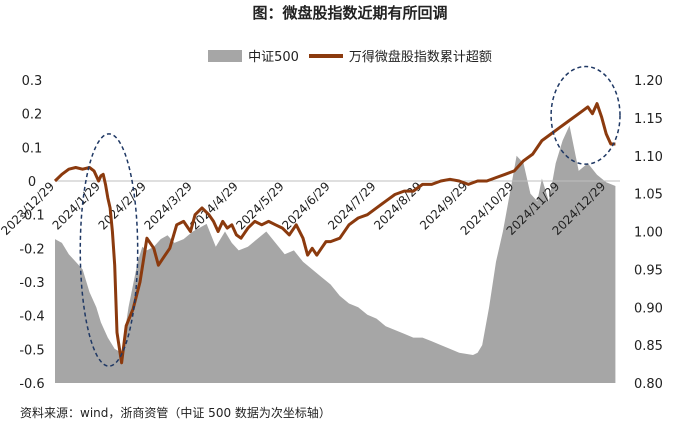 This screenshot has height=429, width=700. Describe the element at coordinates (420, 57) in the screenshot. I see `legend-label-line: 万得微盘股指数累计超额` at that location.